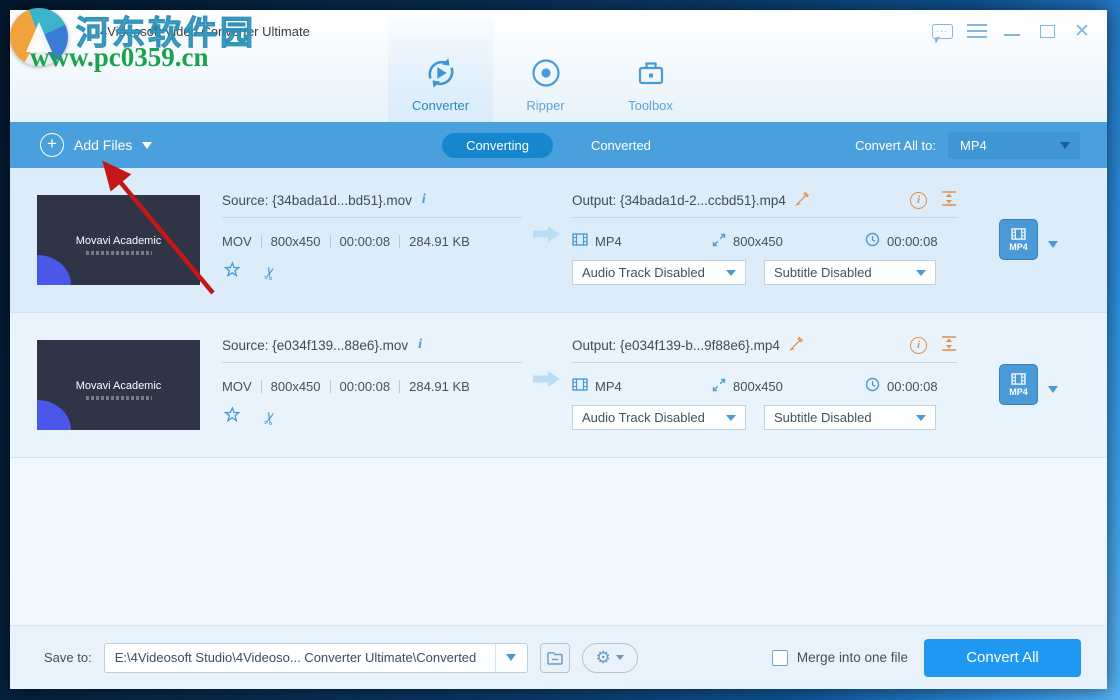 The height and width of the screenshot is (700, 1120). I want to click on path-chevron-down-icon, so click(510, 657).